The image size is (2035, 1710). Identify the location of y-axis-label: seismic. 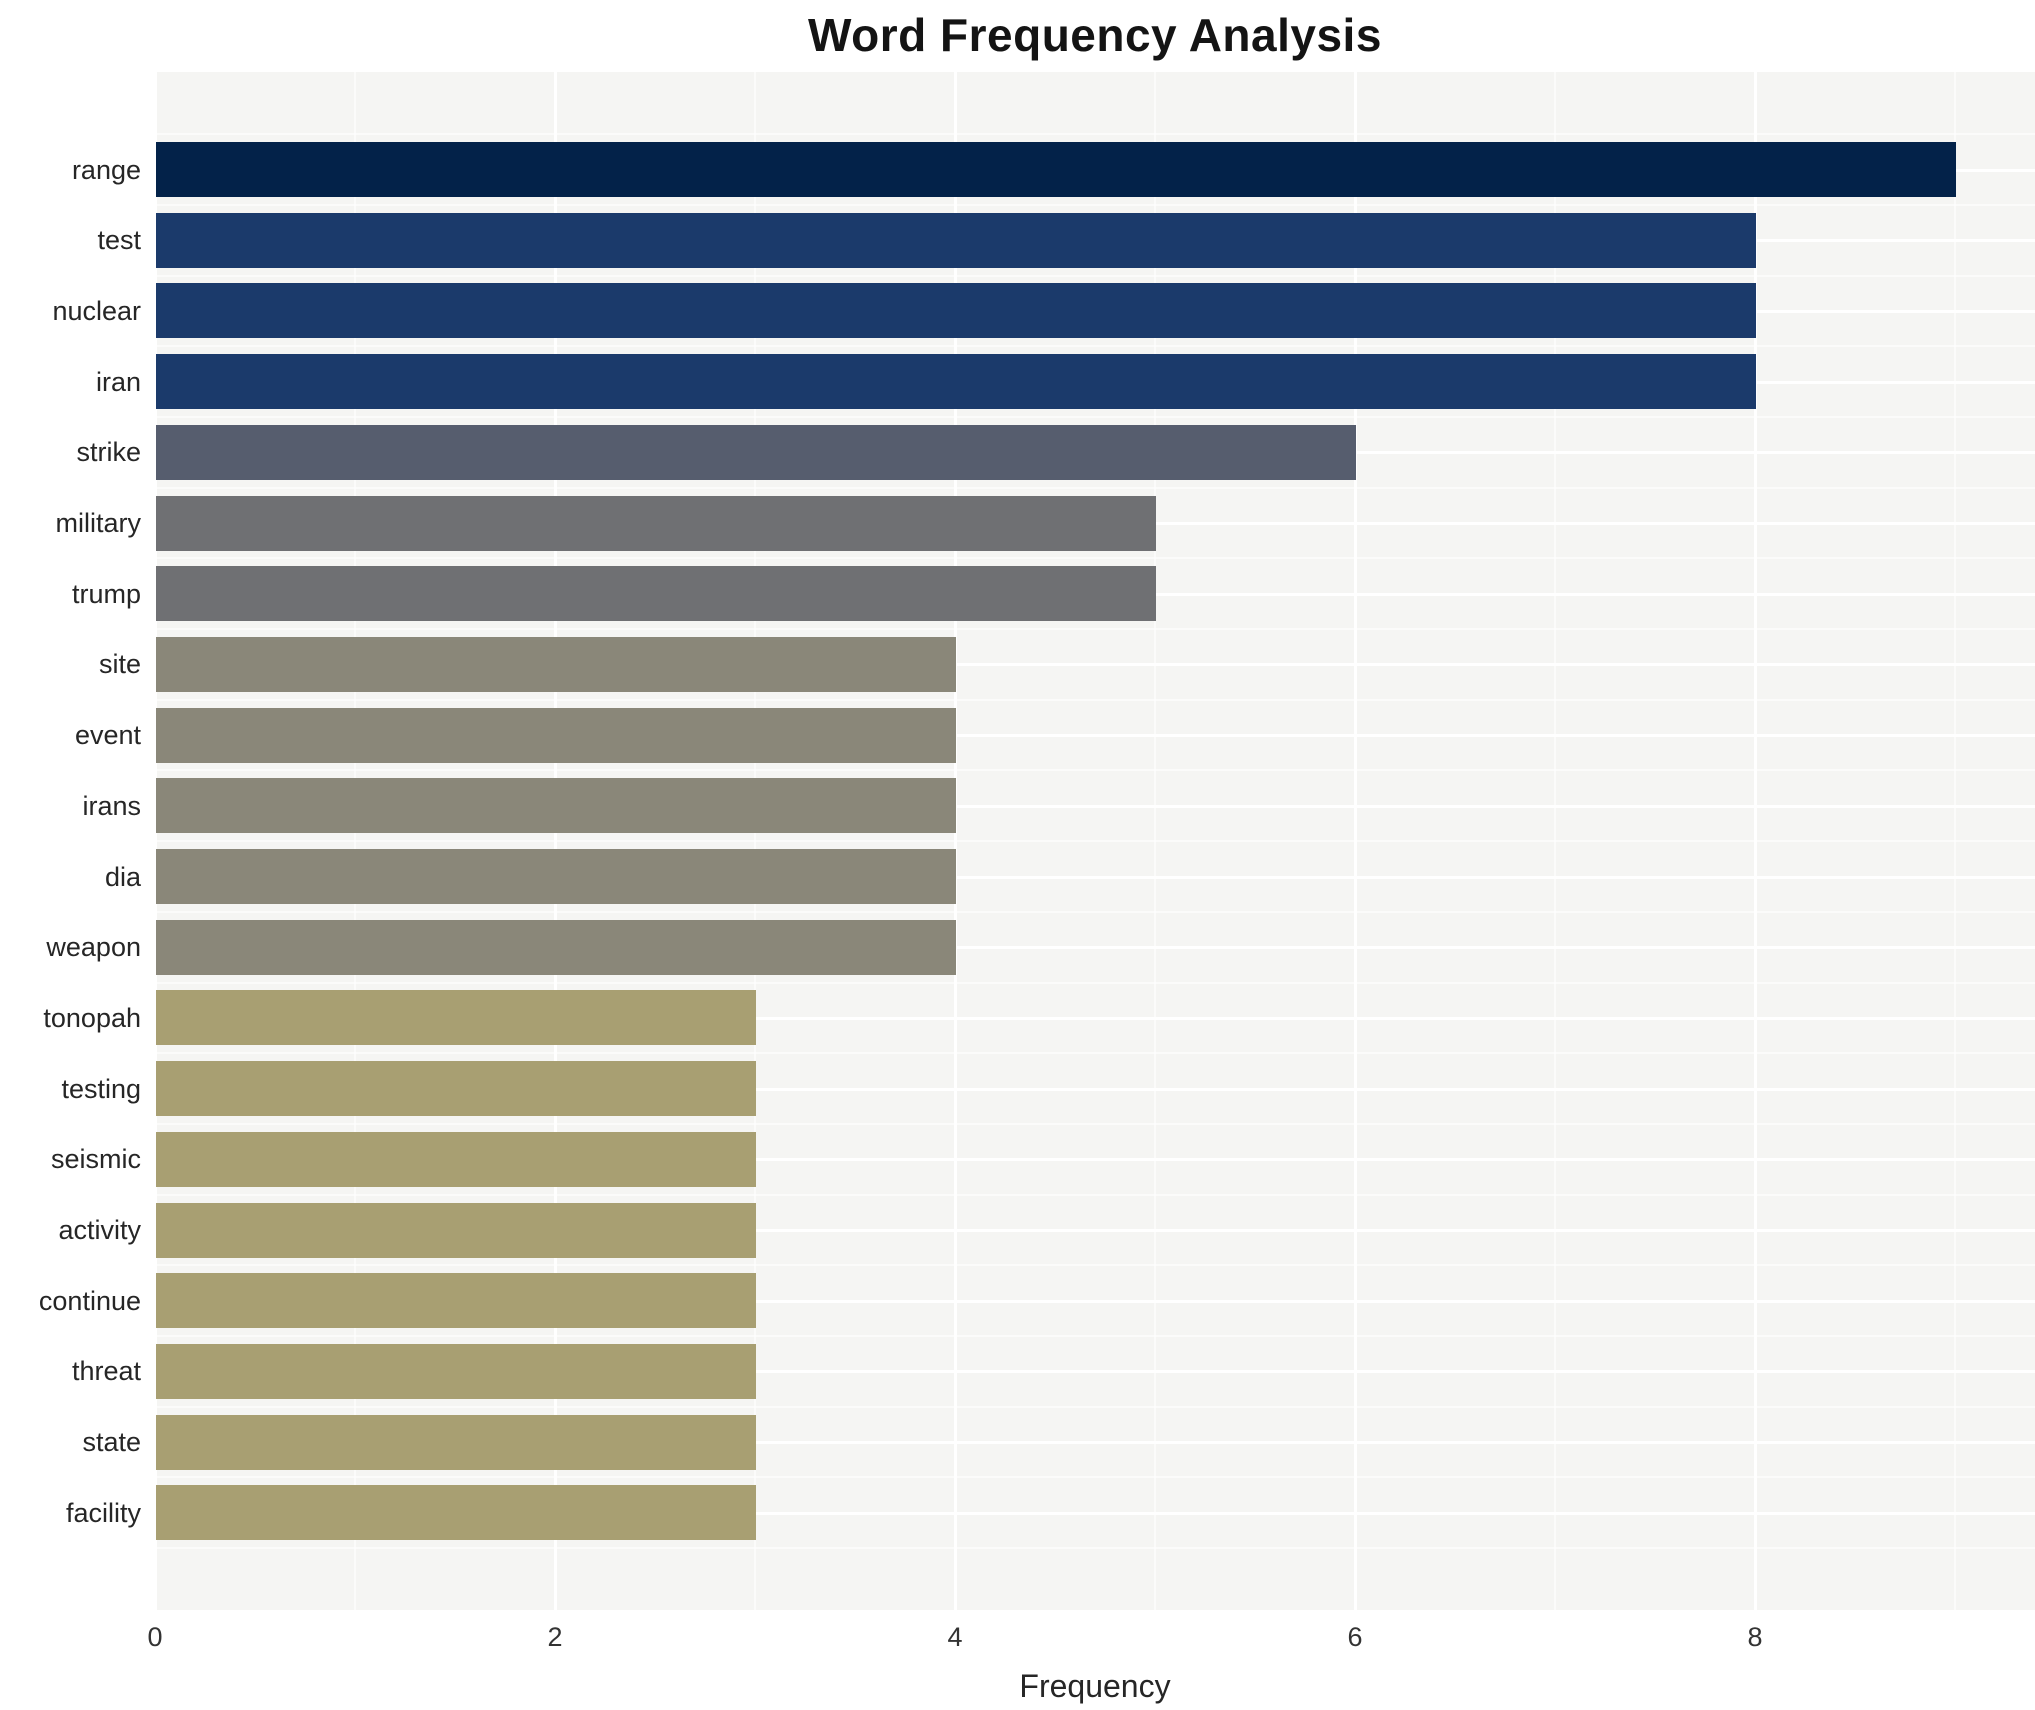
(95, 1159).